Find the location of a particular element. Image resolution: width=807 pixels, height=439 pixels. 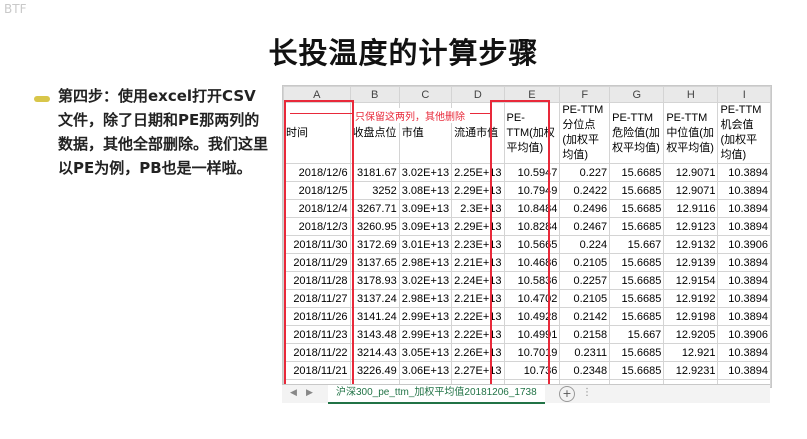

table-cell: 0.2496 is located at coordinates (585, 208).